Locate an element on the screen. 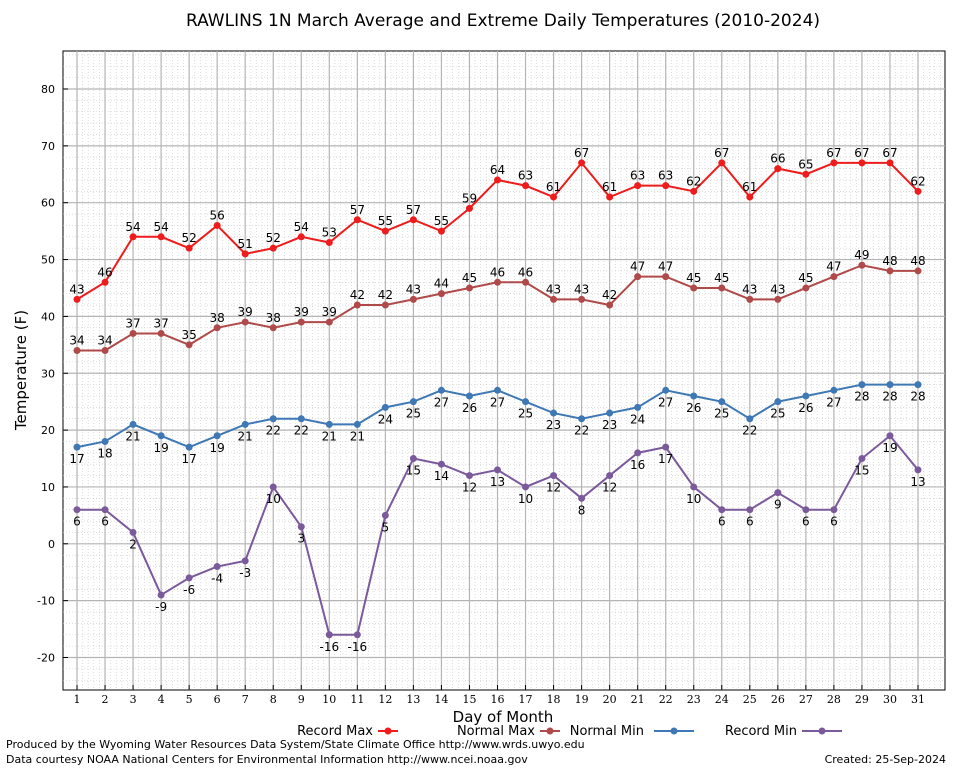  data-label-record-min: -3 is located at coordinates (245, 573).